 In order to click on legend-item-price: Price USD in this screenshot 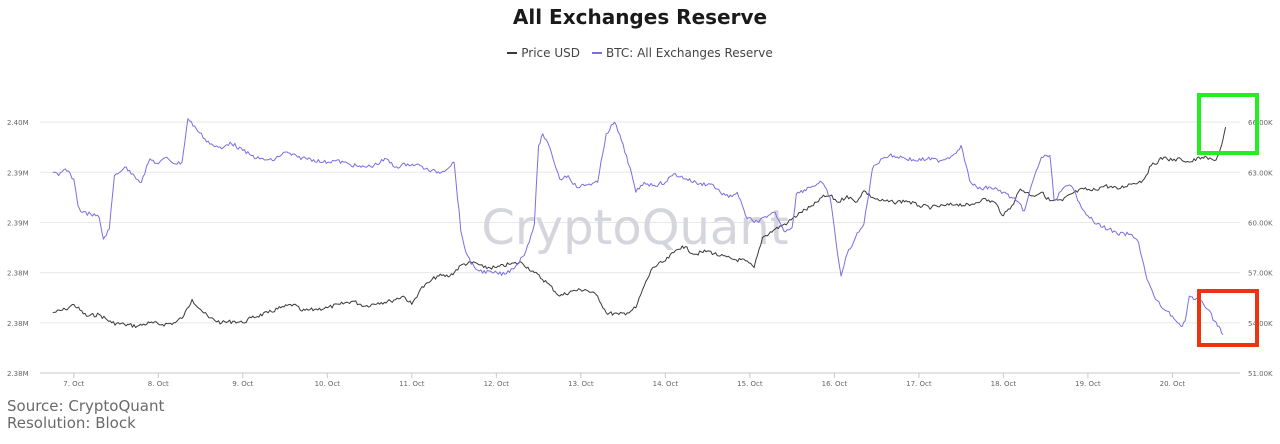, I will do `click(543, 53)`.